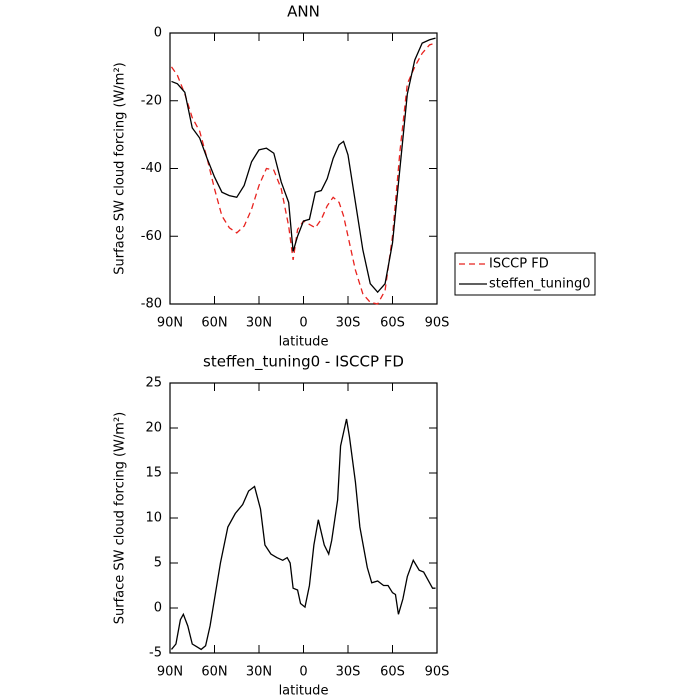 This screenshot has height=700, width=700. Describe the element at coordinates (155, 653) in the screenshot. I see `y-tick-label: -5` at that location.